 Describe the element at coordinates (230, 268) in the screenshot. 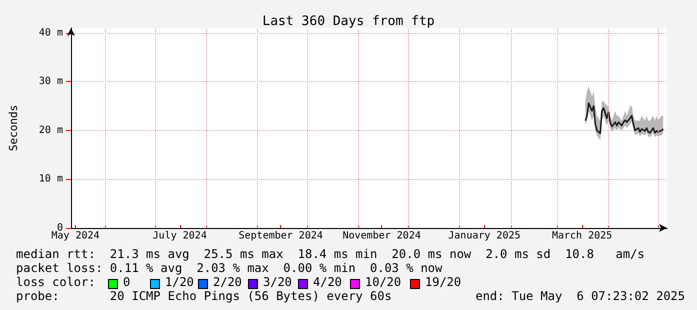

I see `text: packet loss: 0.11 % avg 2.03 % max 0.00 % min 0.03 % now` at that location.